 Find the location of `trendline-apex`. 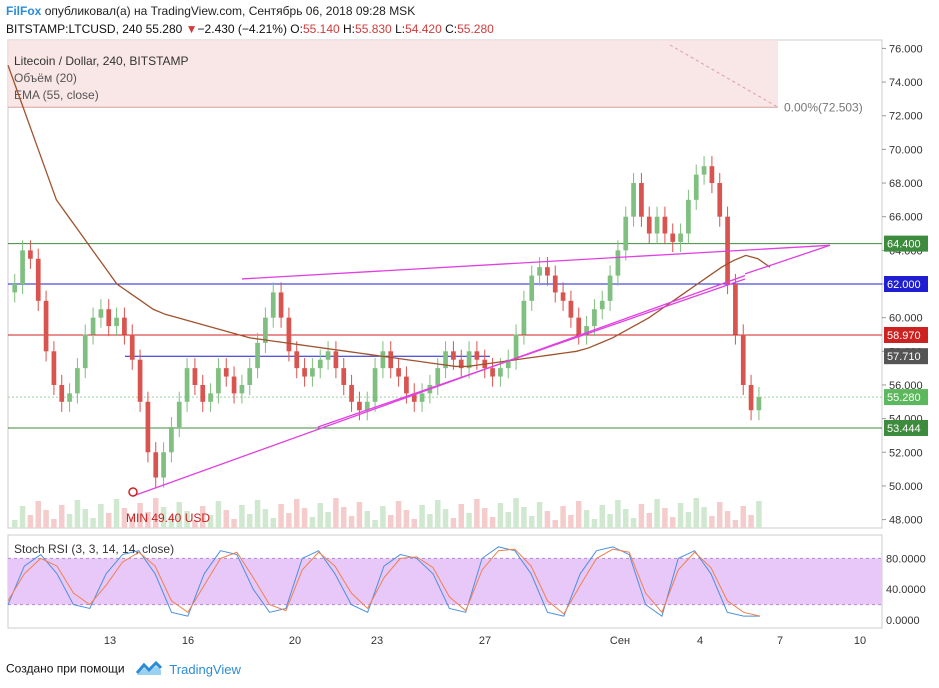

trendline-apex is located at coordinates (787, 259).